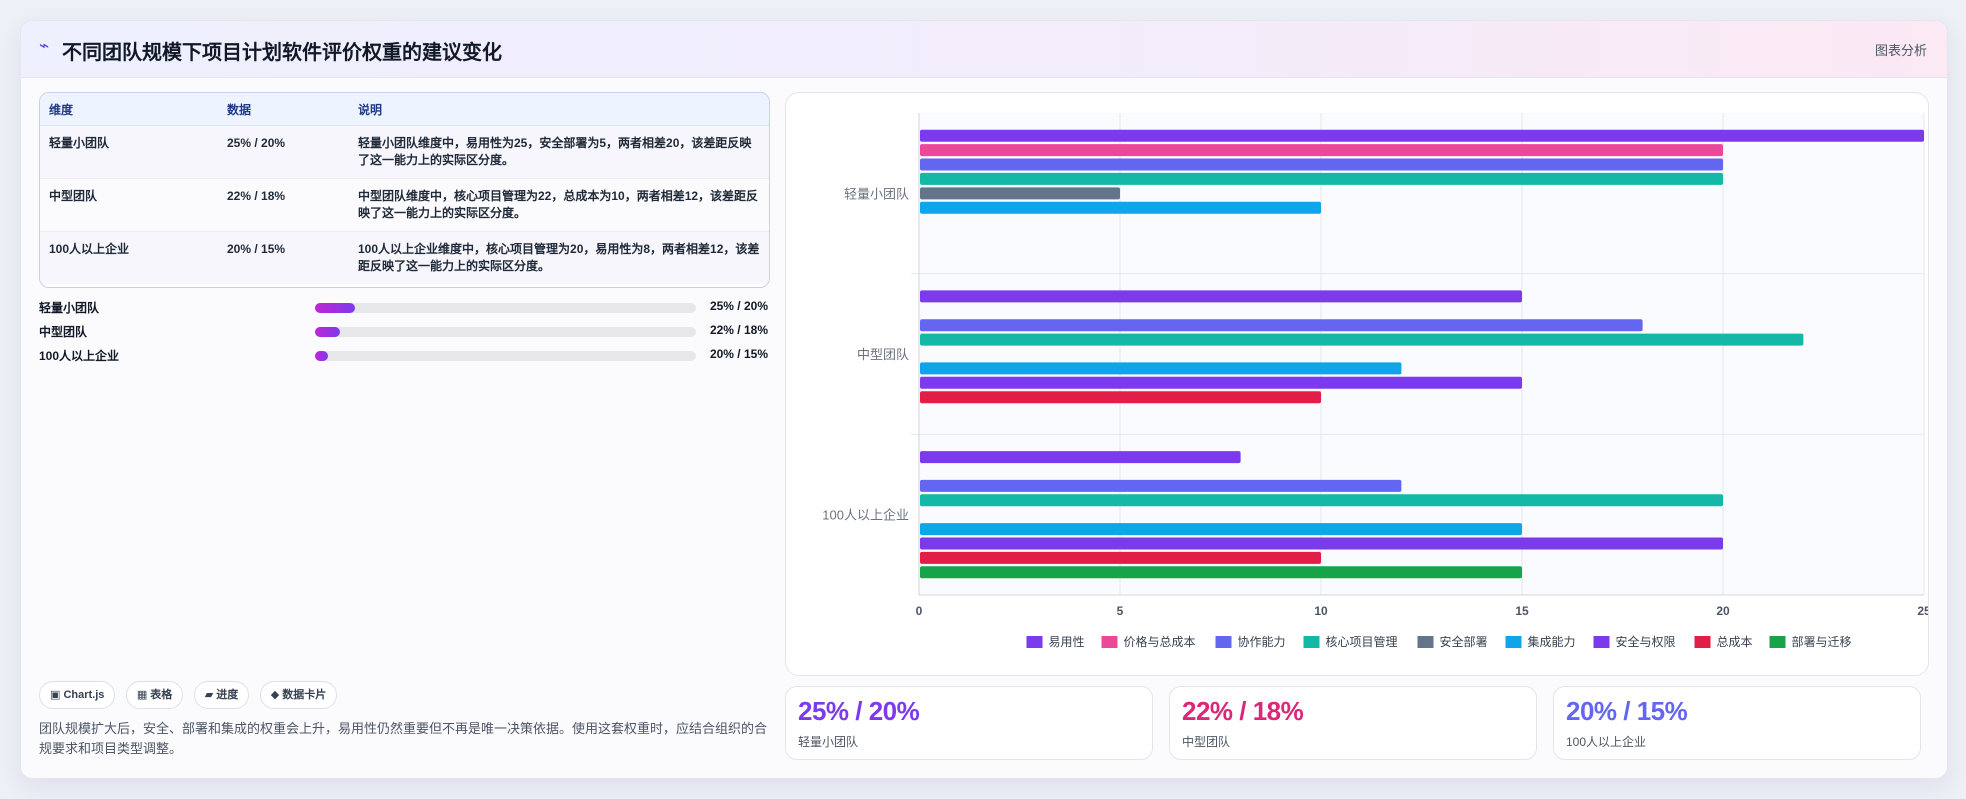 Image resolution: width=1966 pixels, height=799 pixels. Describe the element at coordinates (859, 711) in the screenshot. I see `stat-value: 25% / 20%` at that location.